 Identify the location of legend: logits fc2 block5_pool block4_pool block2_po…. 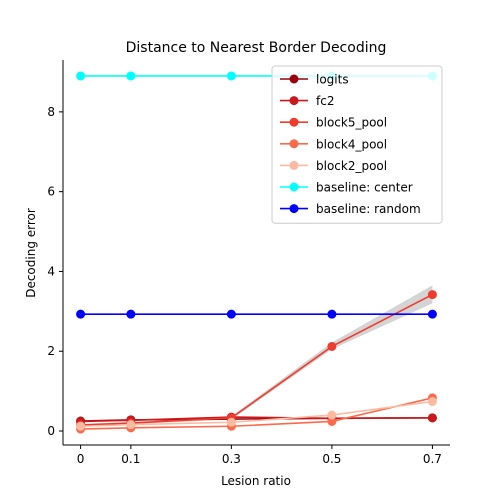
(357, 144).